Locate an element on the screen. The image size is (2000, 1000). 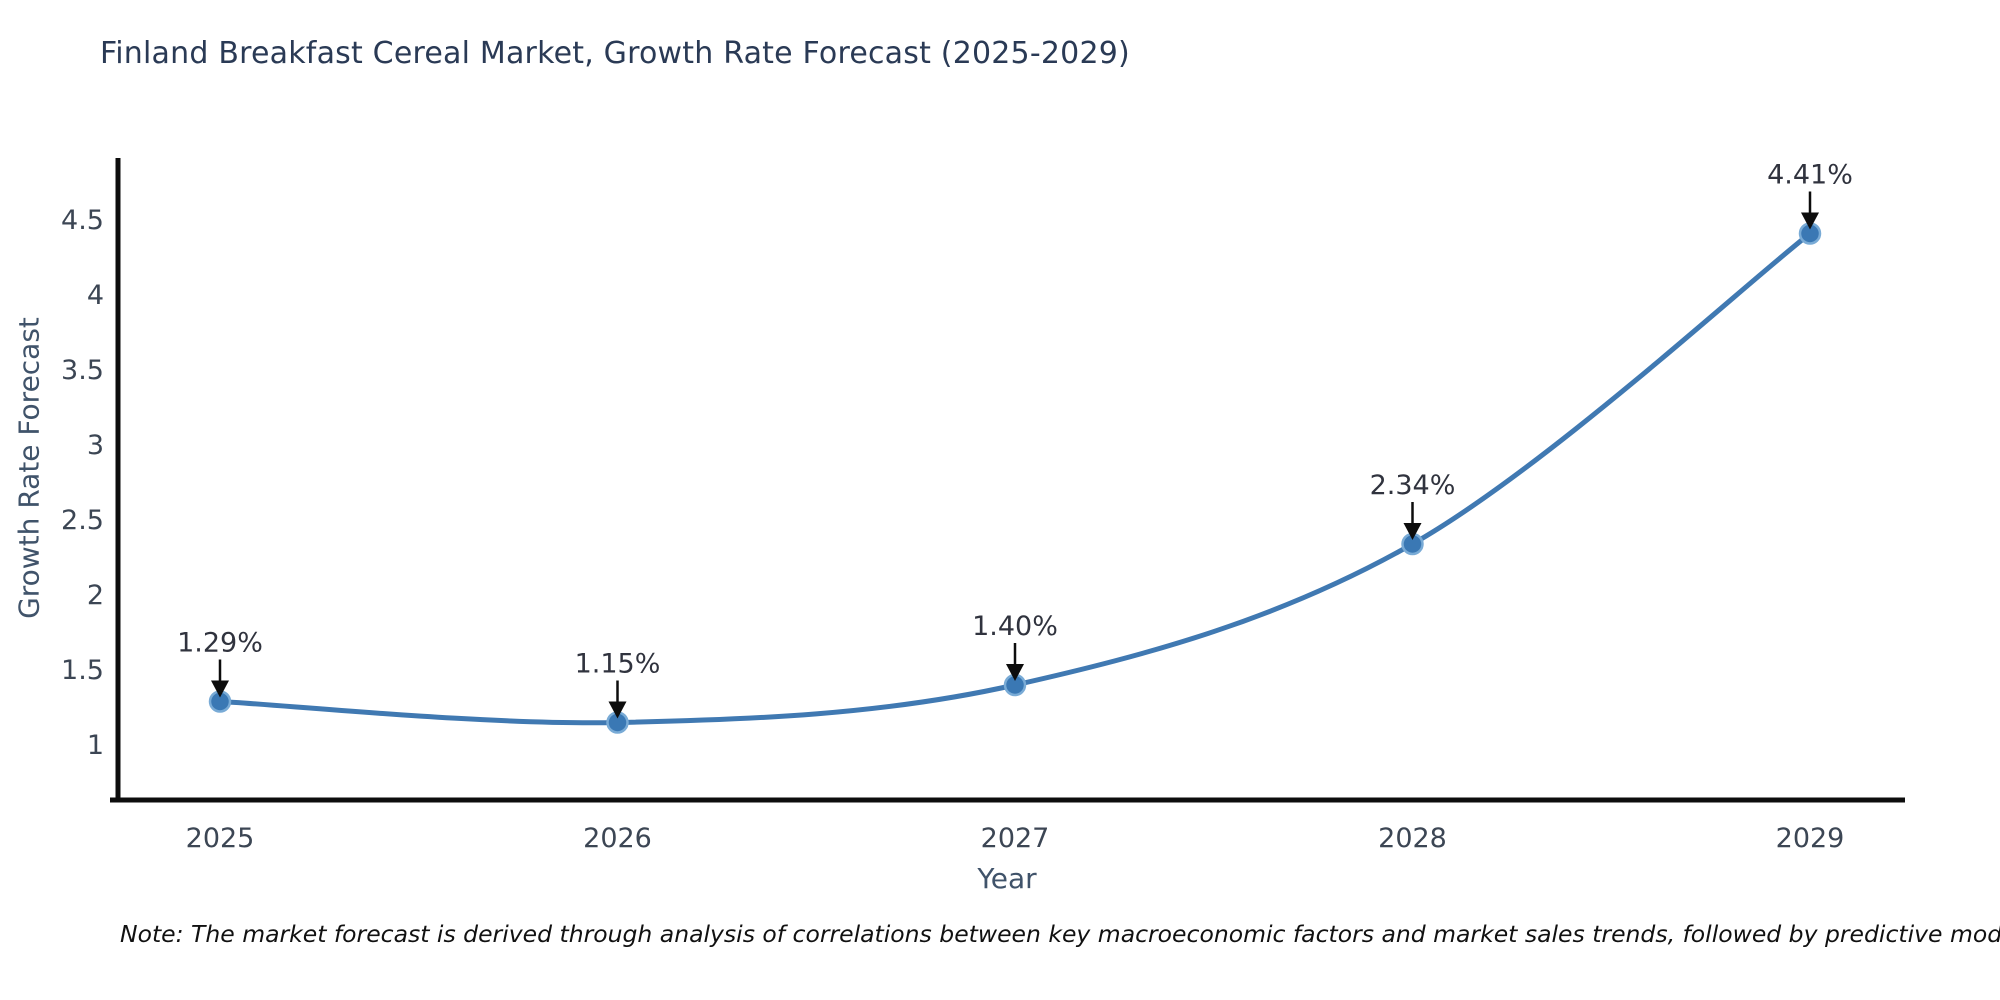
point-annotation: 1.29% is located at coordinates (220, 663).